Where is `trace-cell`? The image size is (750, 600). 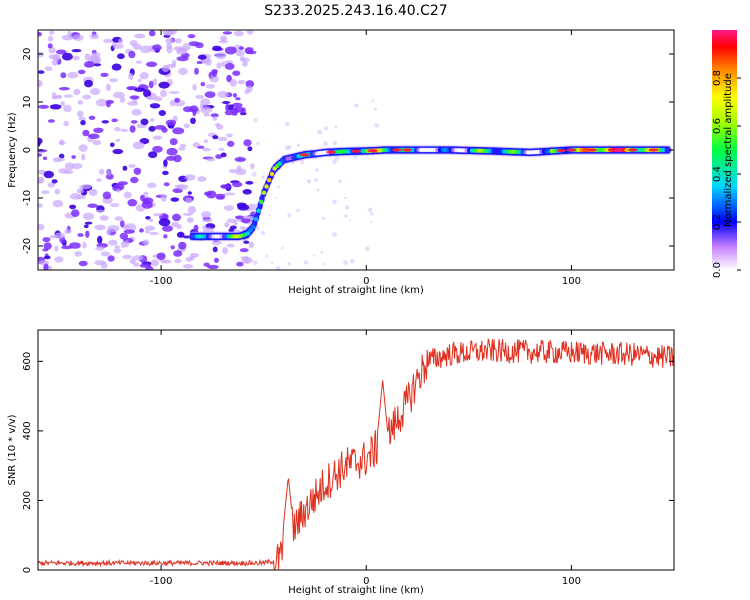 trace-cell is located at coordinates (253, 227).